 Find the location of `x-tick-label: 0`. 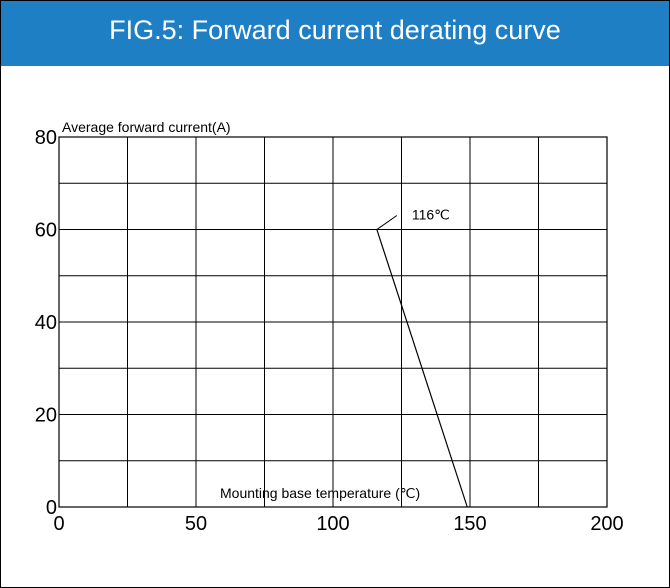

x-tick-label: 0 is located at coordinates (58, 524).